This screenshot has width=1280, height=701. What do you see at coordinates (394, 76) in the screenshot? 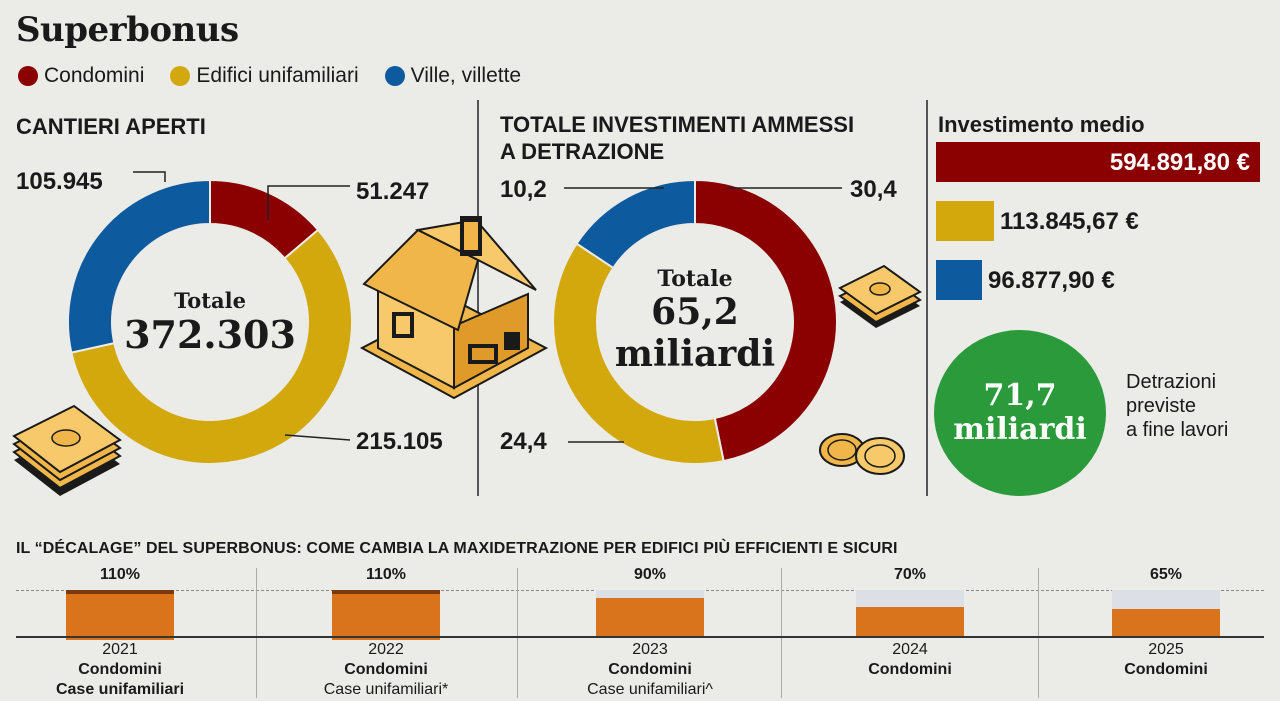
I see `legend-dot-ville` at bounding box center [394, 76].